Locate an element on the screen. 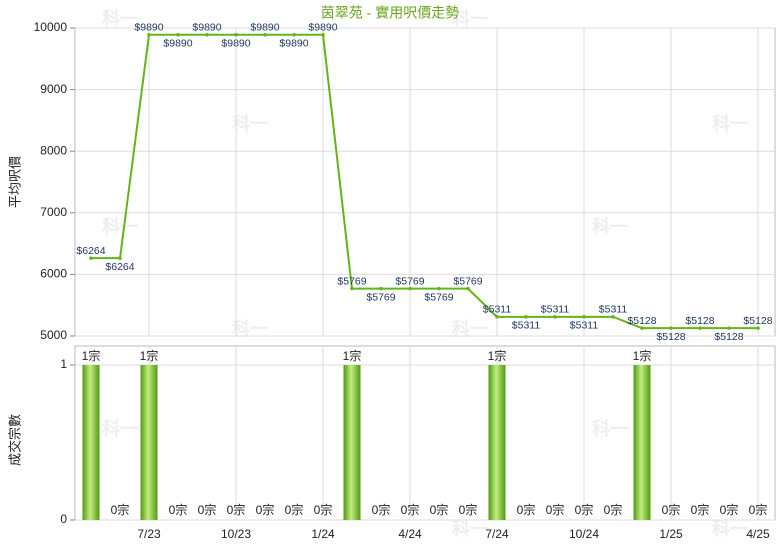 This screenshot has width=780, height=550. x-tick-label: 10/23 is located at coordinates (236, 534).